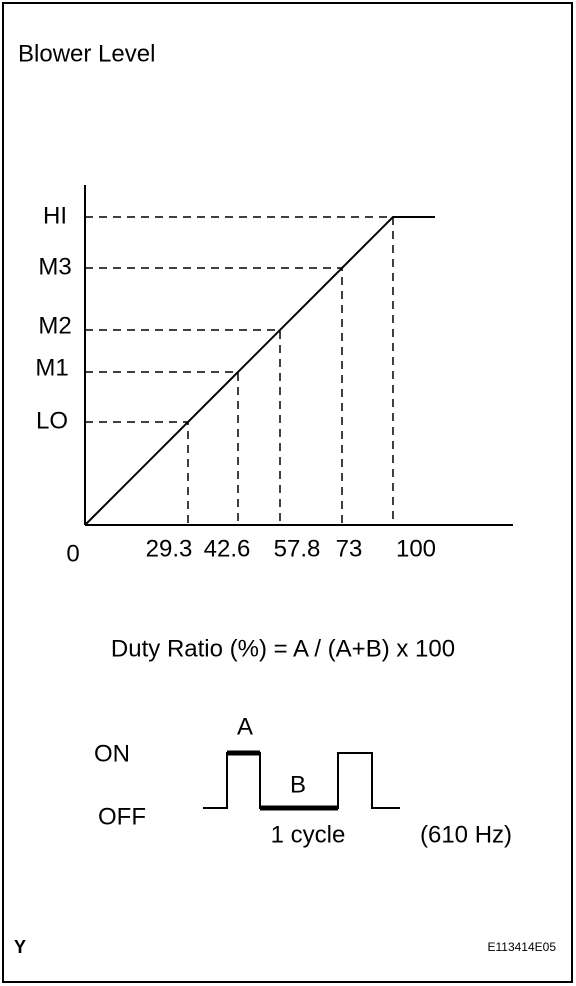  What do you see at coordinates (416, 548) in the screenshot?
I see `duty-label: 100` at bounding box center [416, 548].